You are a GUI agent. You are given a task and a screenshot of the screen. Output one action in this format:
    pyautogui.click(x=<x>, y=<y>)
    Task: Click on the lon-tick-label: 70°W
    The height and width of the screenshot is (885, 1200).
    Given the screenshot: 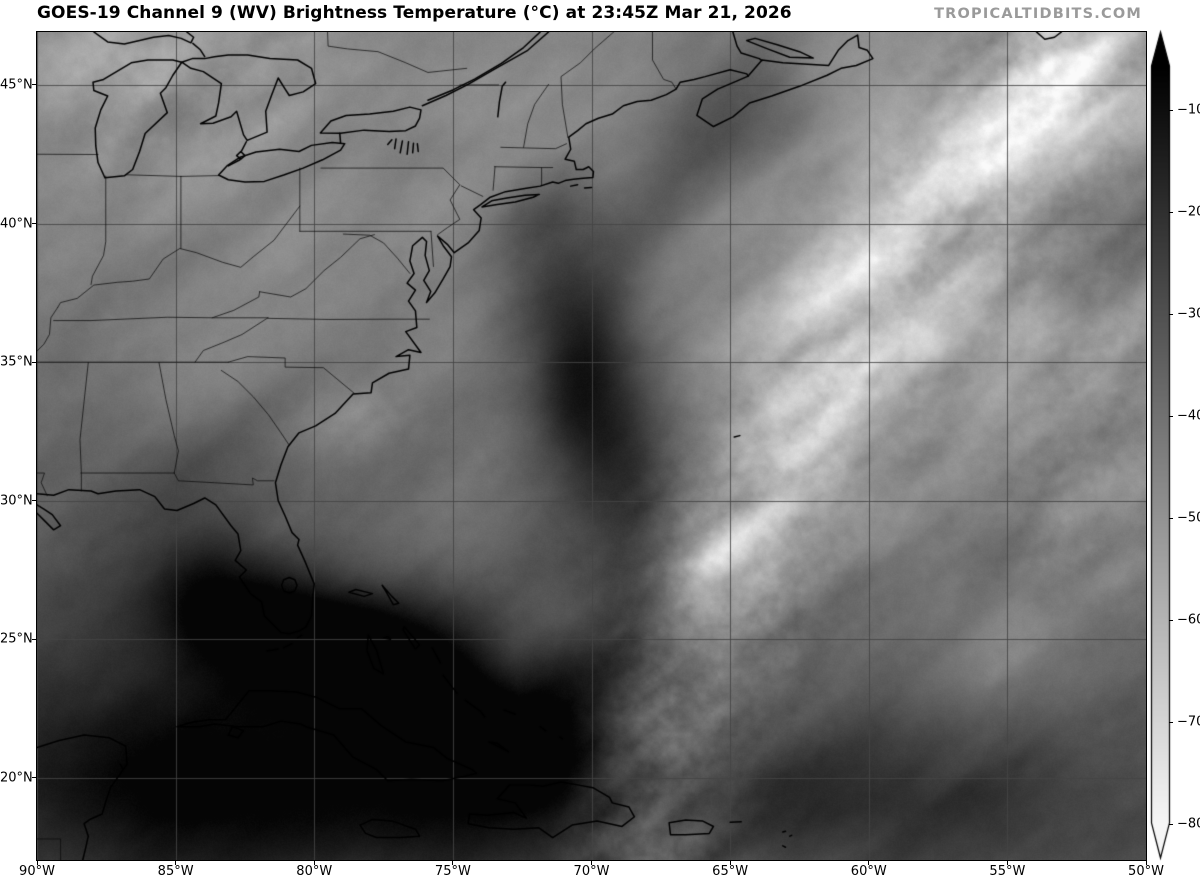 What is the action you would take?
    pyautogui.click(x=591, y=871)
    